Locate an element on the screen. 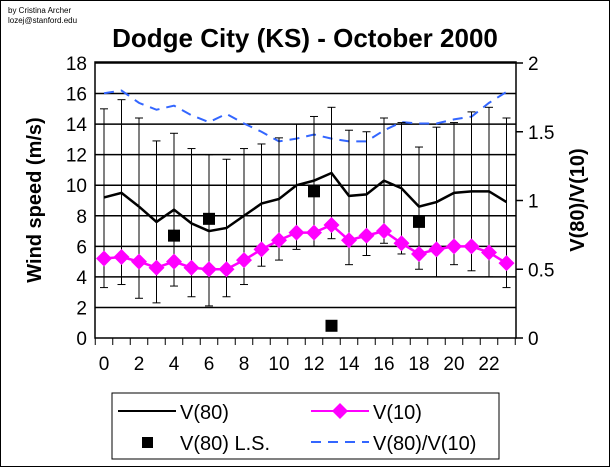 Image resolution: width=610 pixels, height=467 pixels. y2-axis-label: V(80)/V(10) is located at coordinates (578, 199).